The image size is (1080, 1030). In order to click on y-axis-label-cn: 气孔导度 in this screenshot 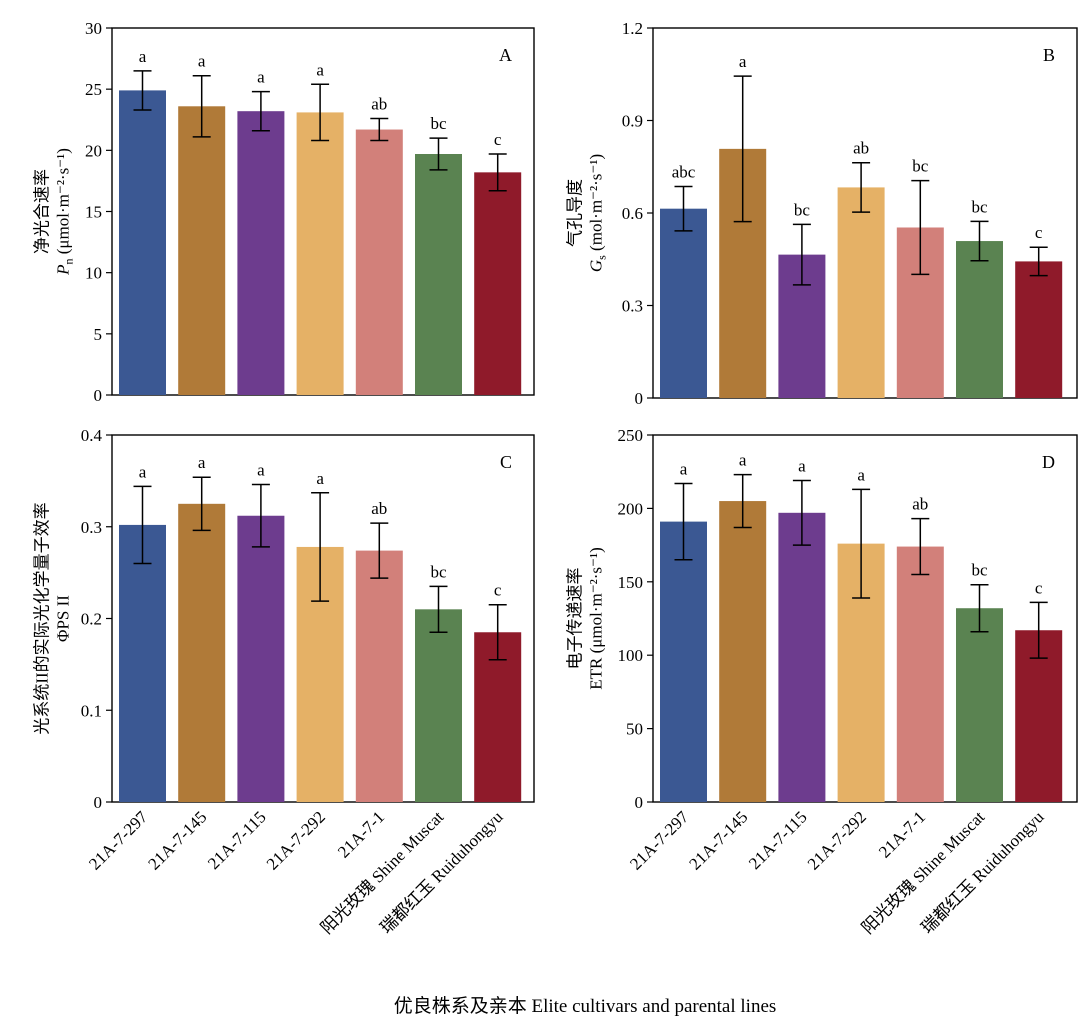, I will do `click(574, 213)`.